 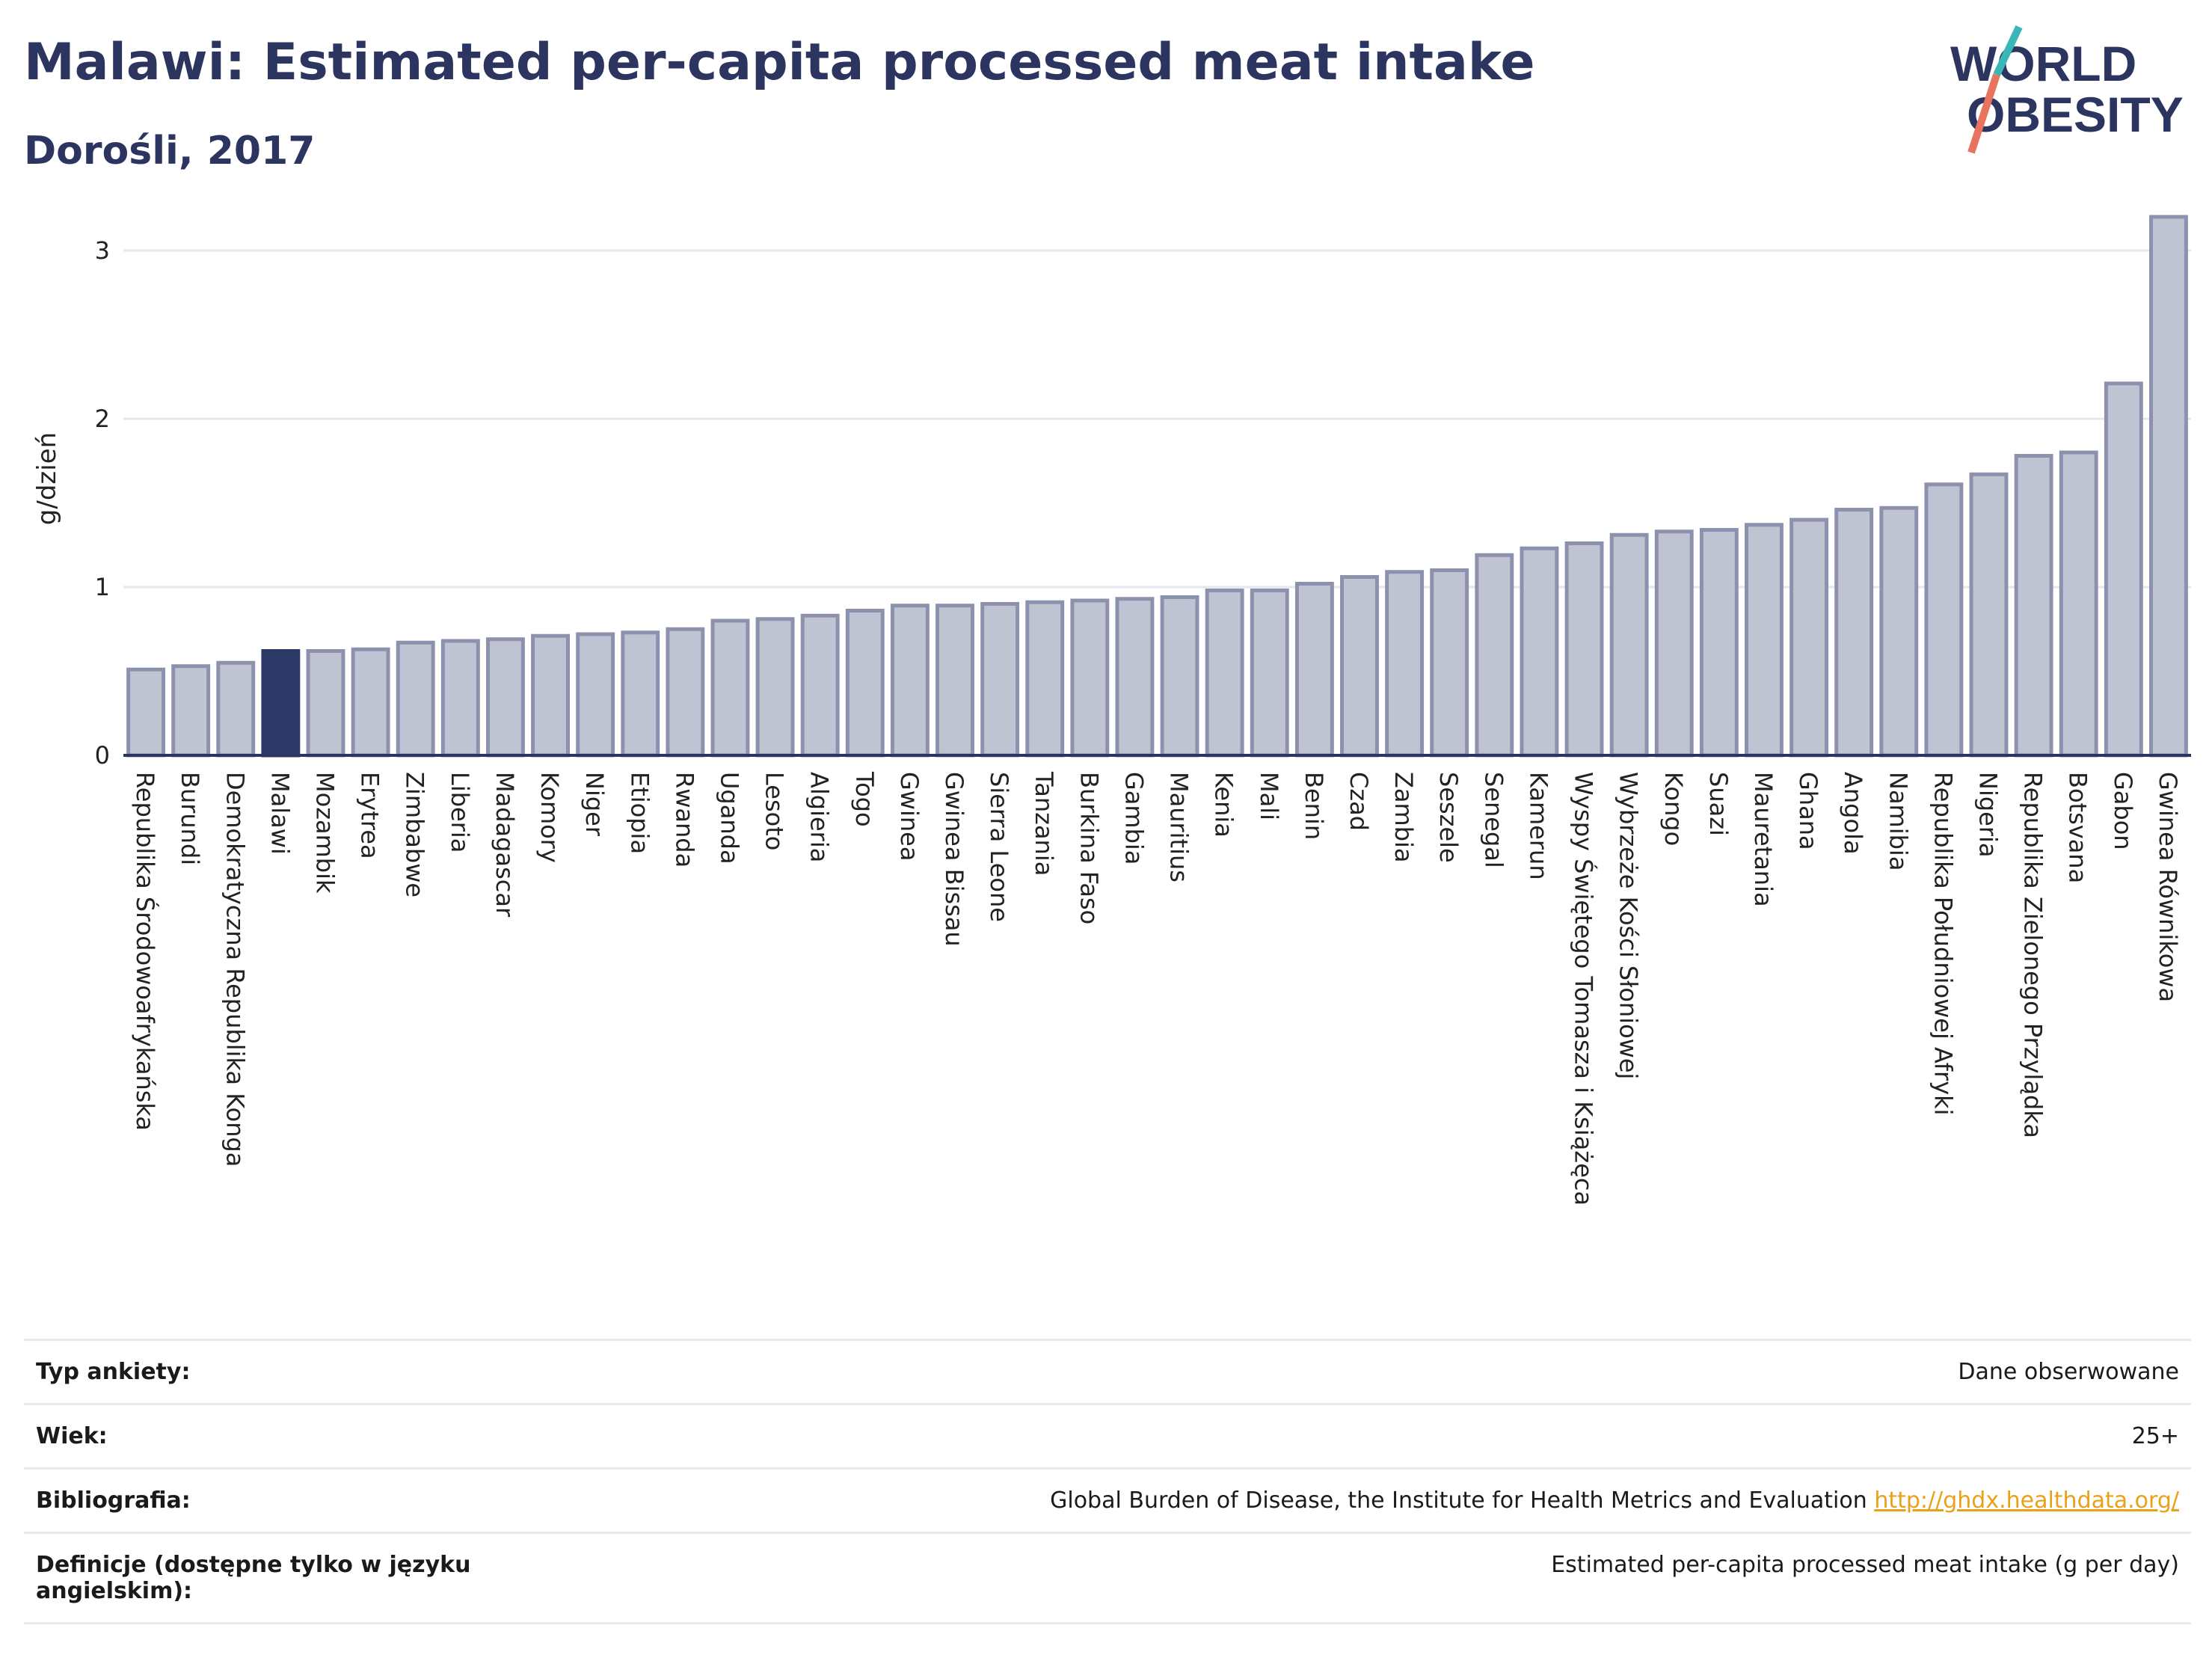 What do you see at coordinates (370, 815) in the screenshot?
I see `x-tick-label: Erytrea` at bounding box center [370, 815].